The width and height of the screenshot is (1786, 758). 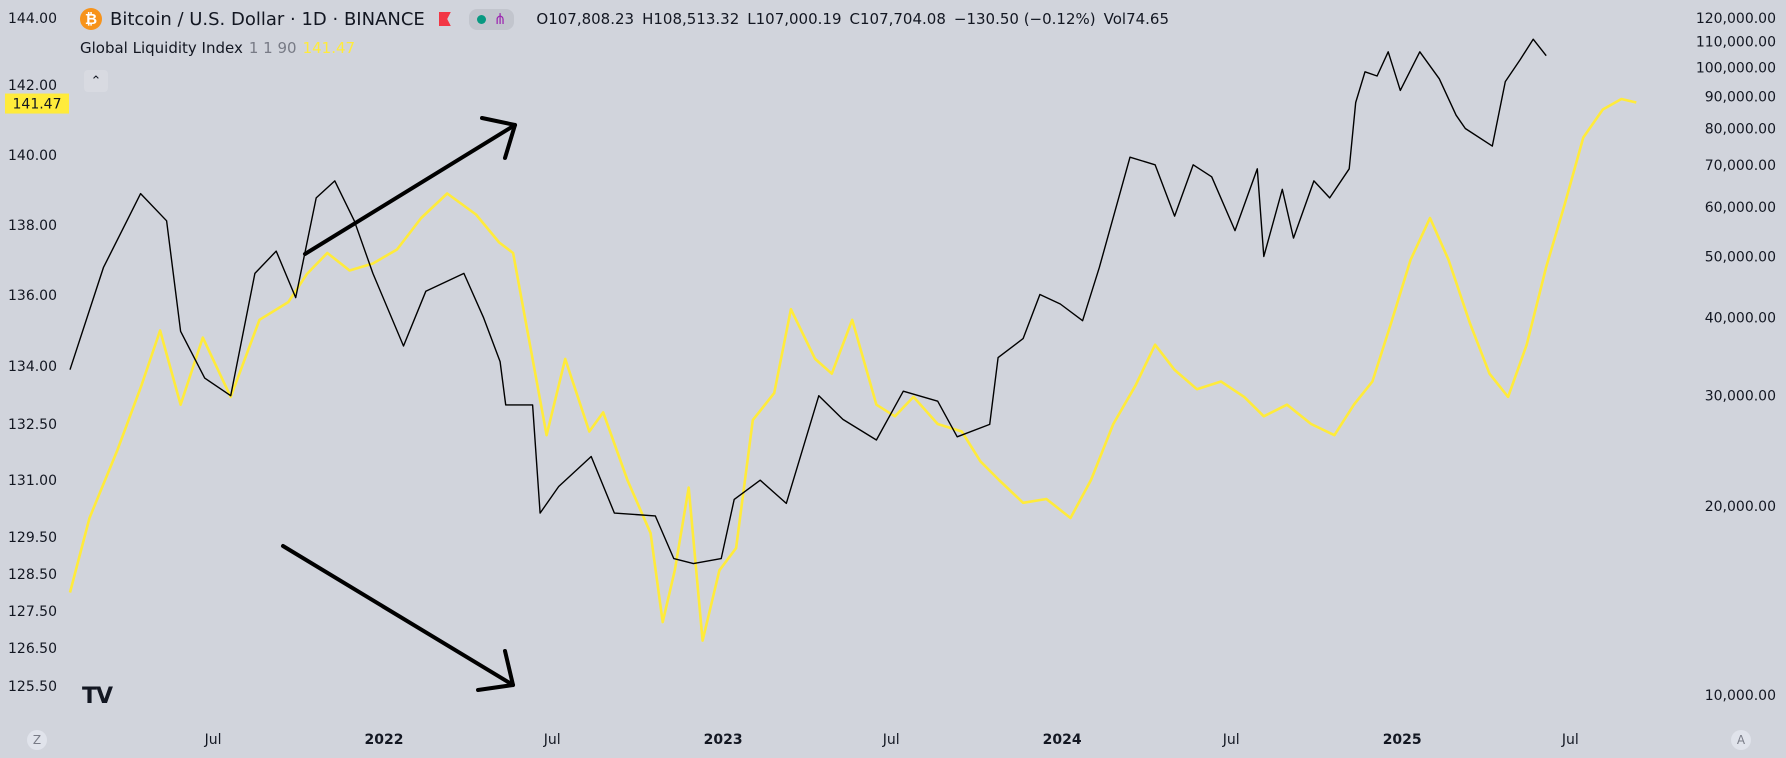 What do you see at coordinates (648, 19) in the screenshot?
I see `high-label: H` at bounding box center [648, 19].